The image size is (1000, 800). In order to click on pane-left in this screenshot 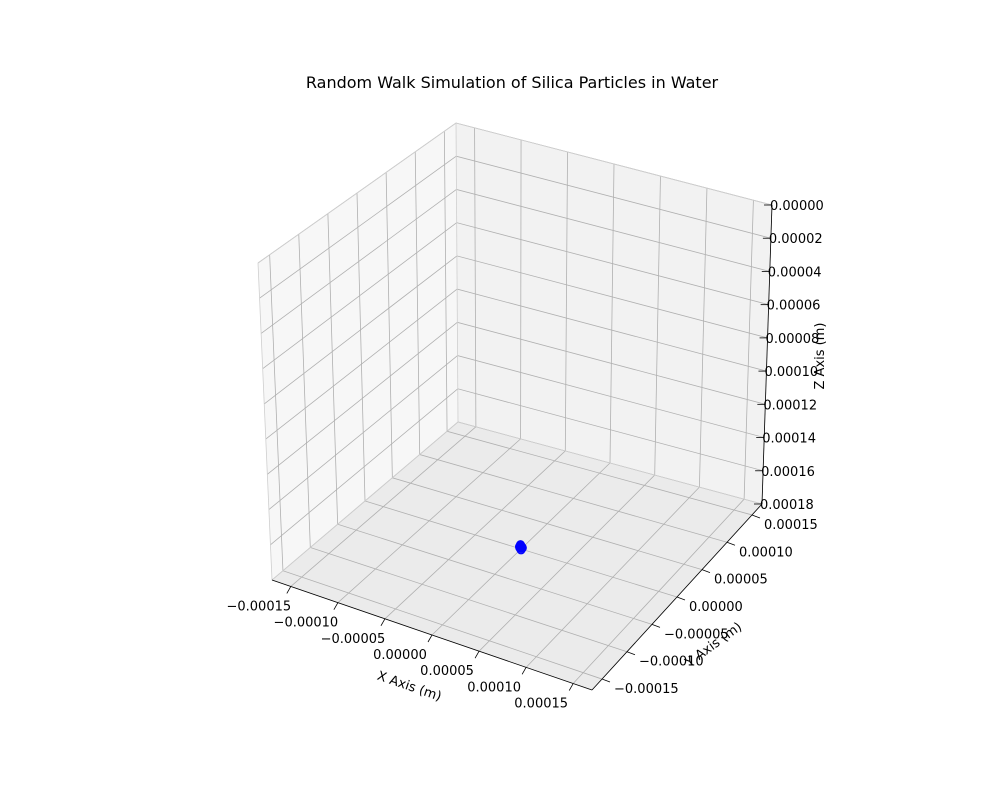, I will do `click(358, 351)`.